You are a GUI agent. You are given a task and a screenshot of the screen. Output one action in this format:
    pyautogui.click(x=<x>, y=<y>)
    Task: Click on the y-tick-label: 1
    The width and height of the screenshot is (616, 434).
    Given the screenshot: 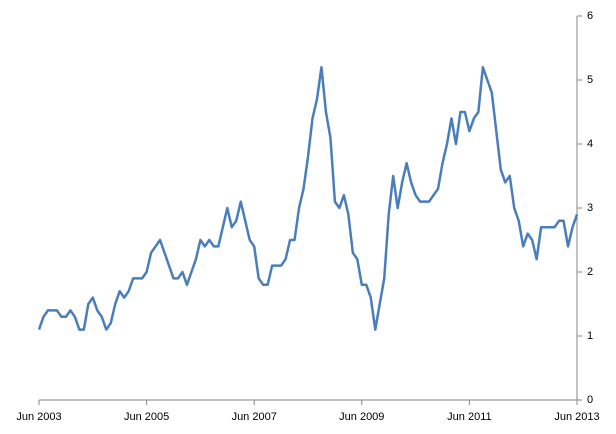 What is the action you would take?
    pyautogui.click(x=590, y=336)
    